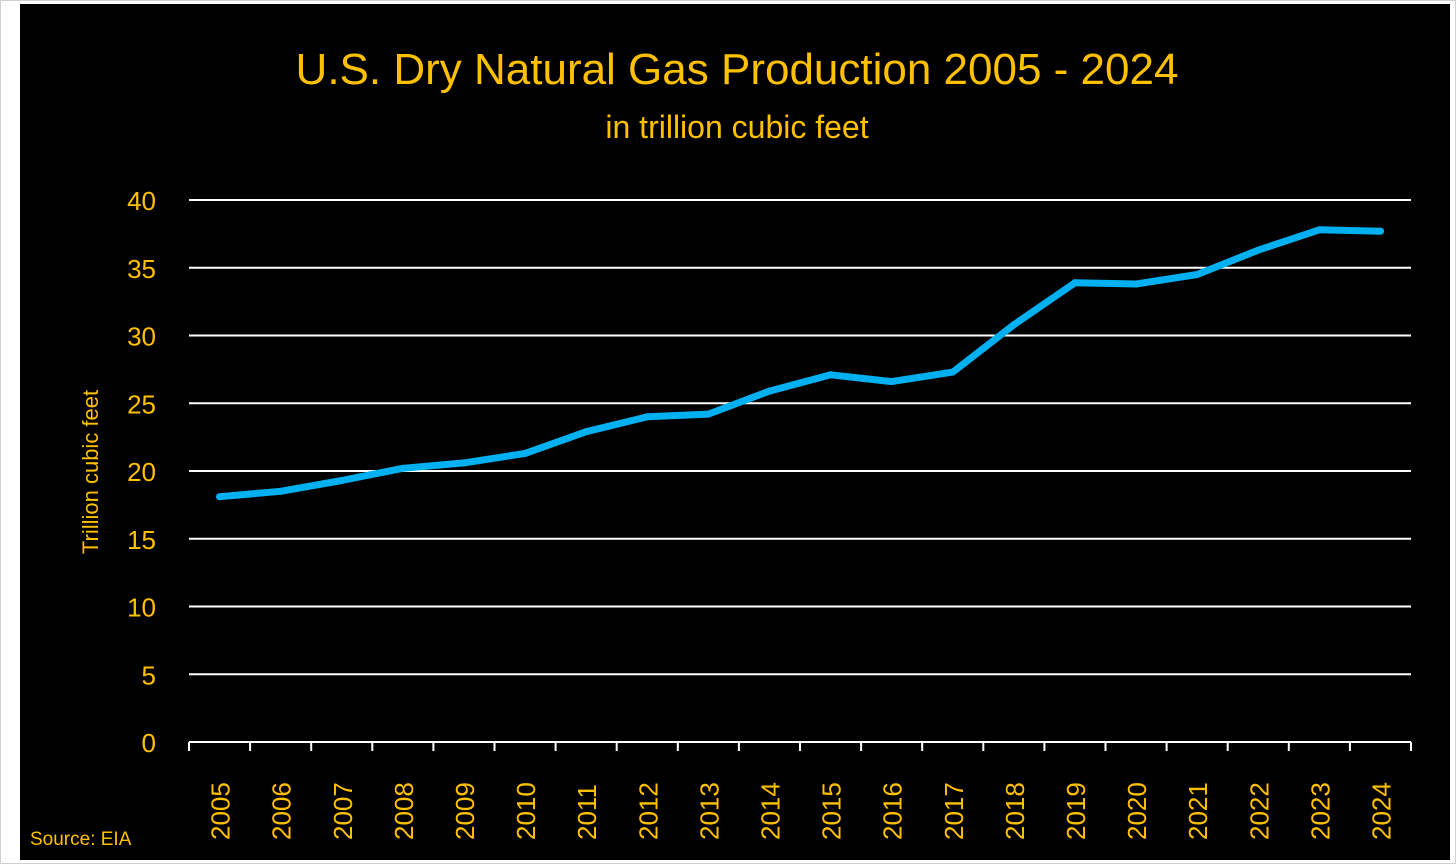 The height and width of the screenshot is (864, 1456). What do you see at coordinates (141, 201) in the screenshot?
I see `y-tick-label: 40` at bounding box center [141, 201].